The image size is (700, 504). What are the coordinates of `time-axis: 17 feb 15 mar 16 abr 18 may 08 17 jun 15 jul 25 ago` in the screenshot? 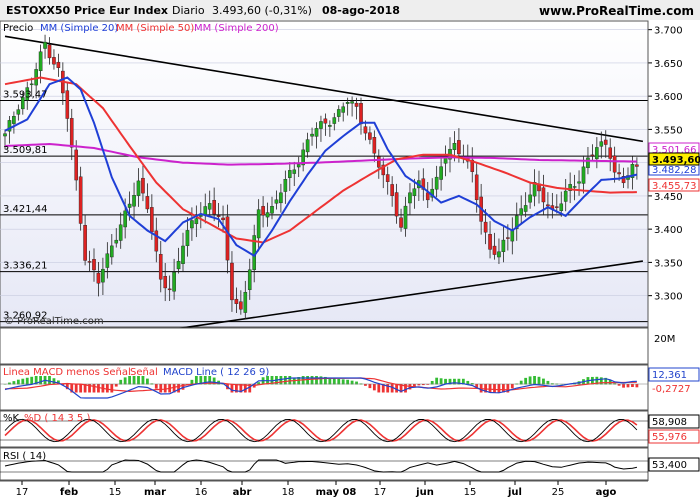 It's located at (316, 489).